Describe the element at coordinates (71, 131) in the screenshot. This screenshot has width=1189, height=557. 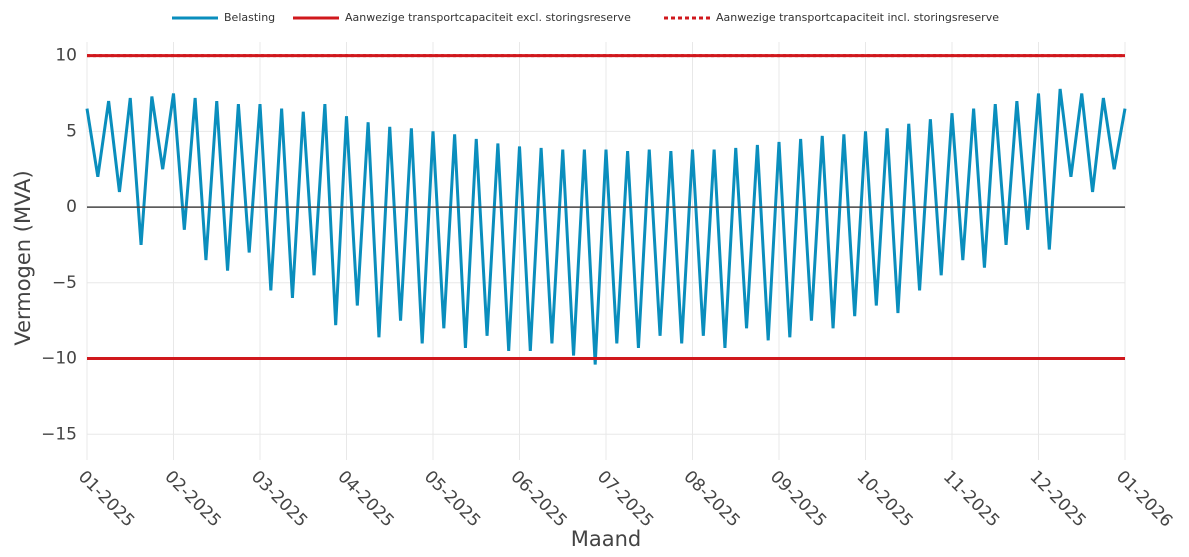
I see `y-tick-label: 5` at that location.